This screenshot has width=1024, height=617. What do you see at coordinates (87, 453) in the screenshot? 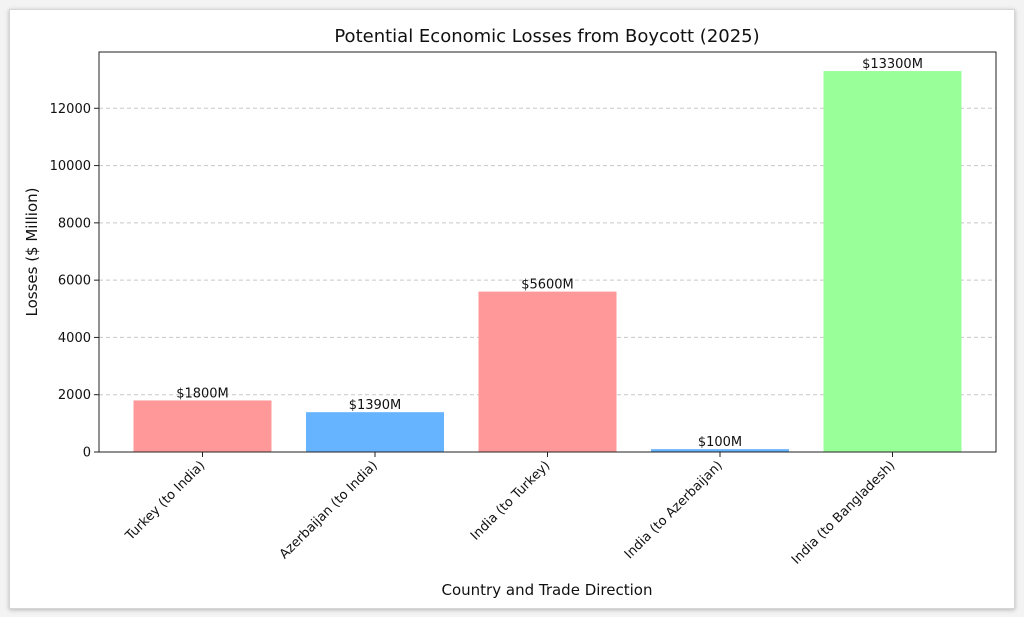
I see `y-tick-label: 0` at bounding box center [87, 453].